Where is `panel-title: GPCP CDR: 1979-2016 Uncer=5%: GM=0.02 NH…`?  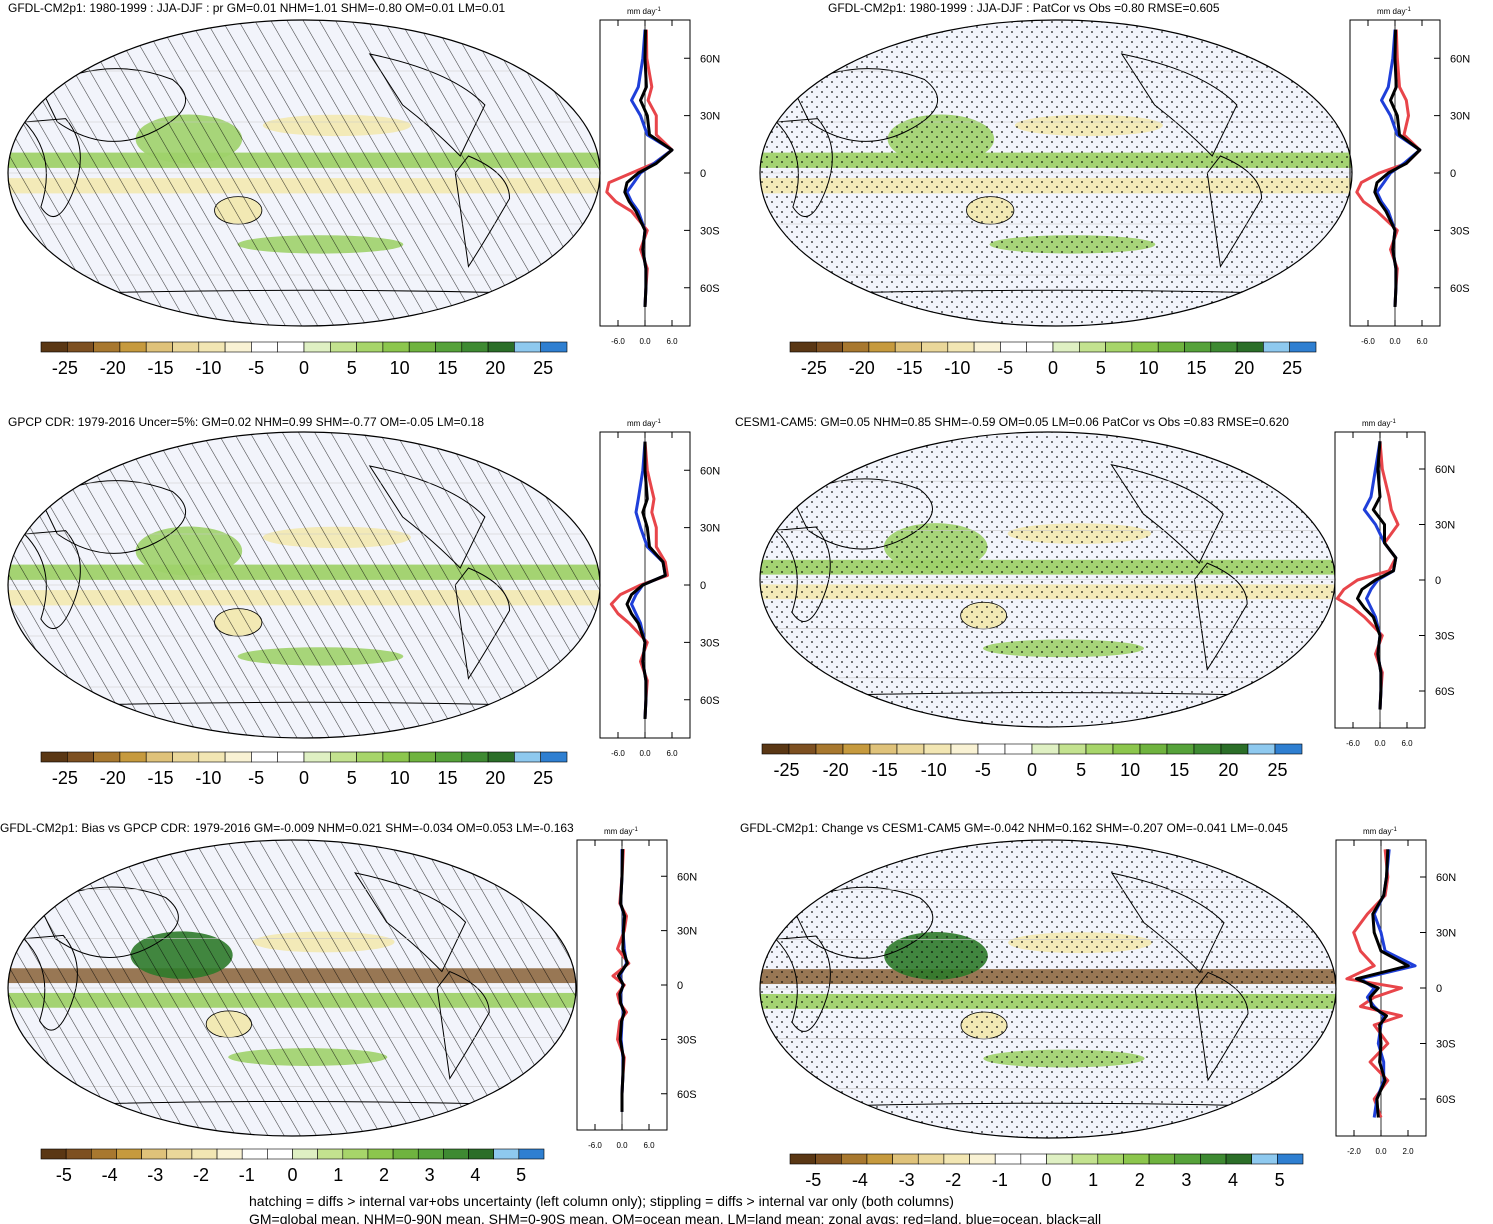
panel-title: GPCP CDR: 1979-2016 Uncer=5%: GM=0.02 NH… is located at coordinates (246, 422).